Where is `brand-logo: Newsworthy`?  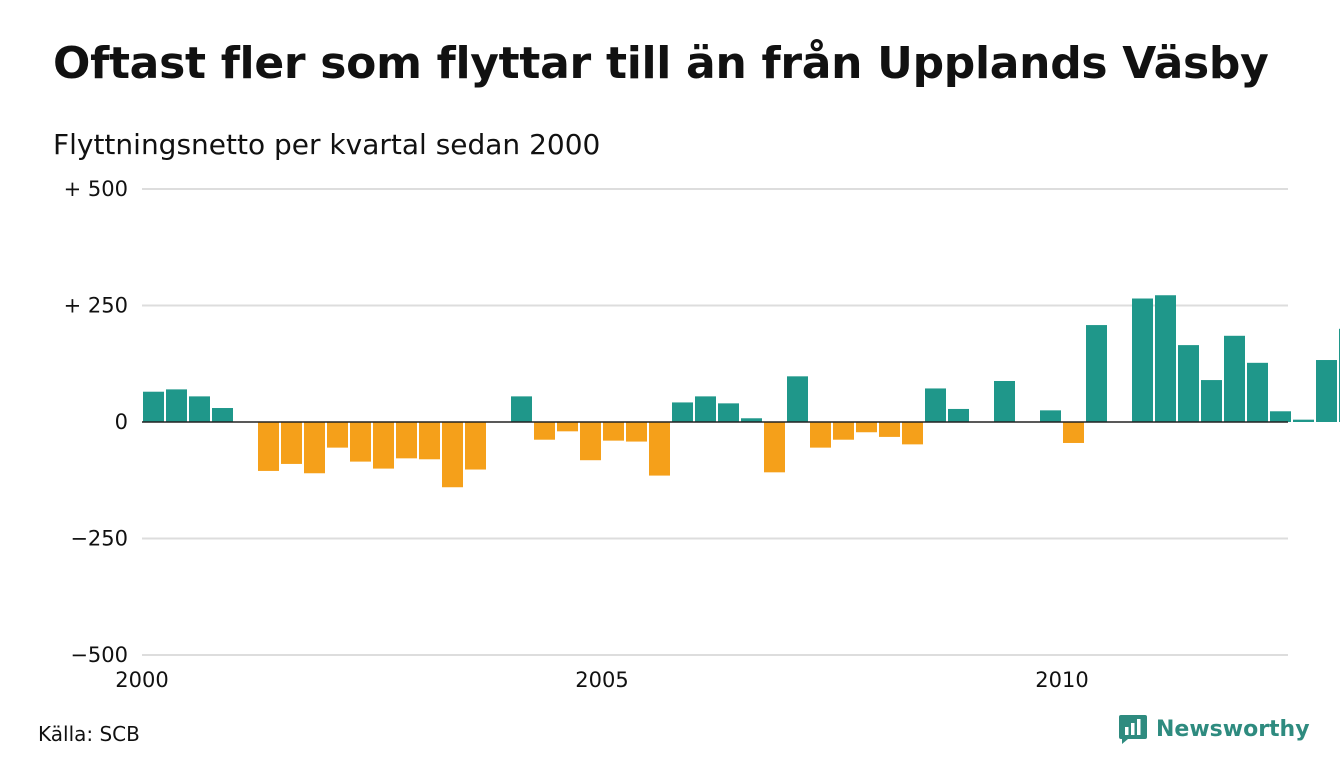
brand-logo: Newsworthy is located at coordinates (1214, 729).